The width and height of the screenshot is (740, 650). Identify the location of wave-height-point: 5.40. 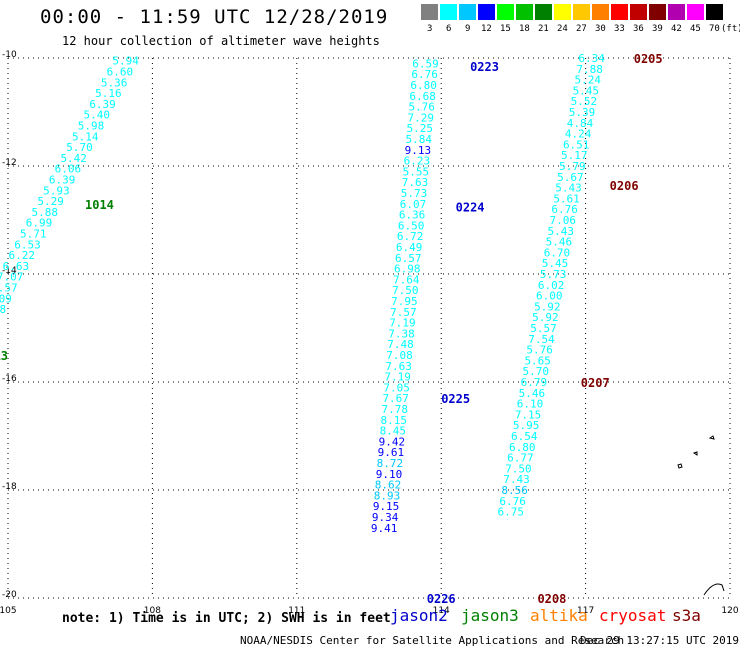
(97, 115).